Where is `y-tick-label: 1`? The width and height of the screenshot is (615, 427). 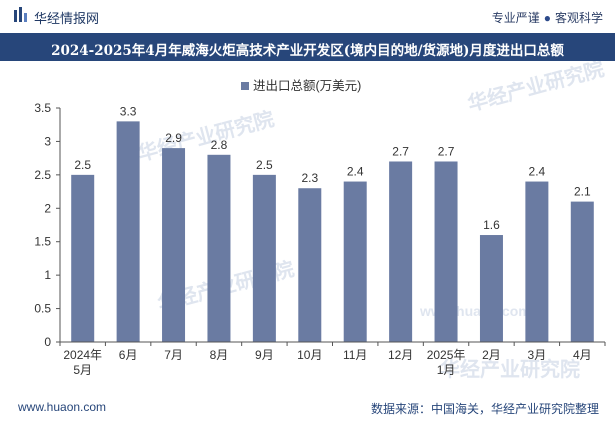 y-tick-label: 1 is located at coordinates (47, 275).